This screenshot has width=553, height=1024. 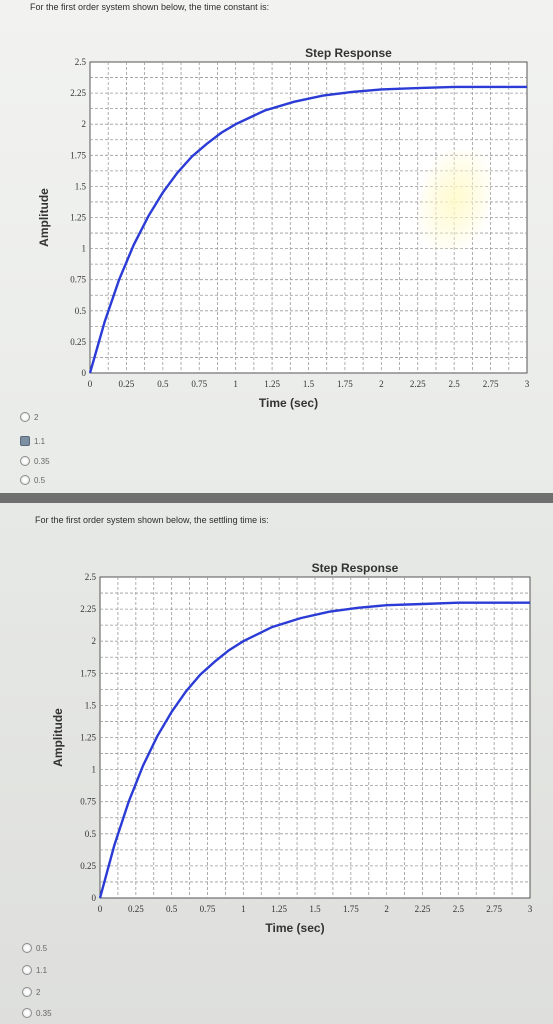 What do you see at coordinates (32, 441) in the screenshot?
I see `option-1-b: 1.1` at bounding box center [32, 441].